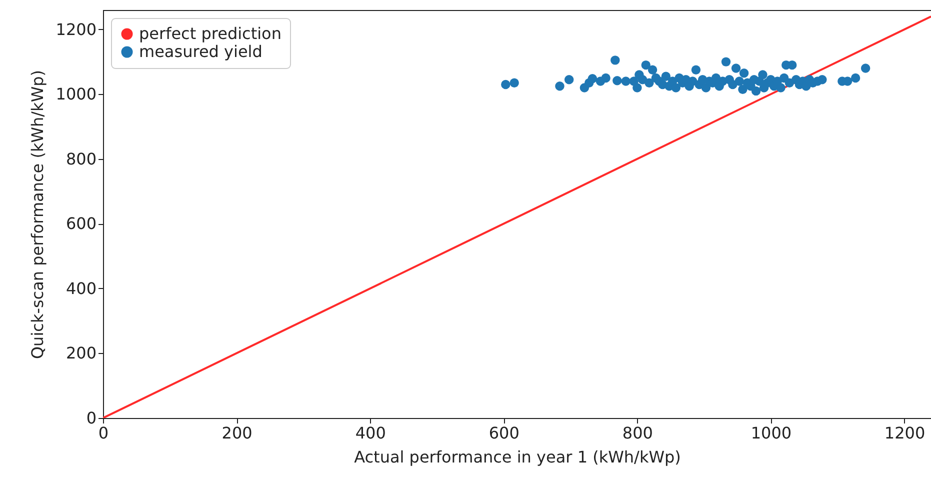 Image resolution: width=931 pixels, height=480 pixels. I want to click on y-tick-label: 600, so click(81, 224).